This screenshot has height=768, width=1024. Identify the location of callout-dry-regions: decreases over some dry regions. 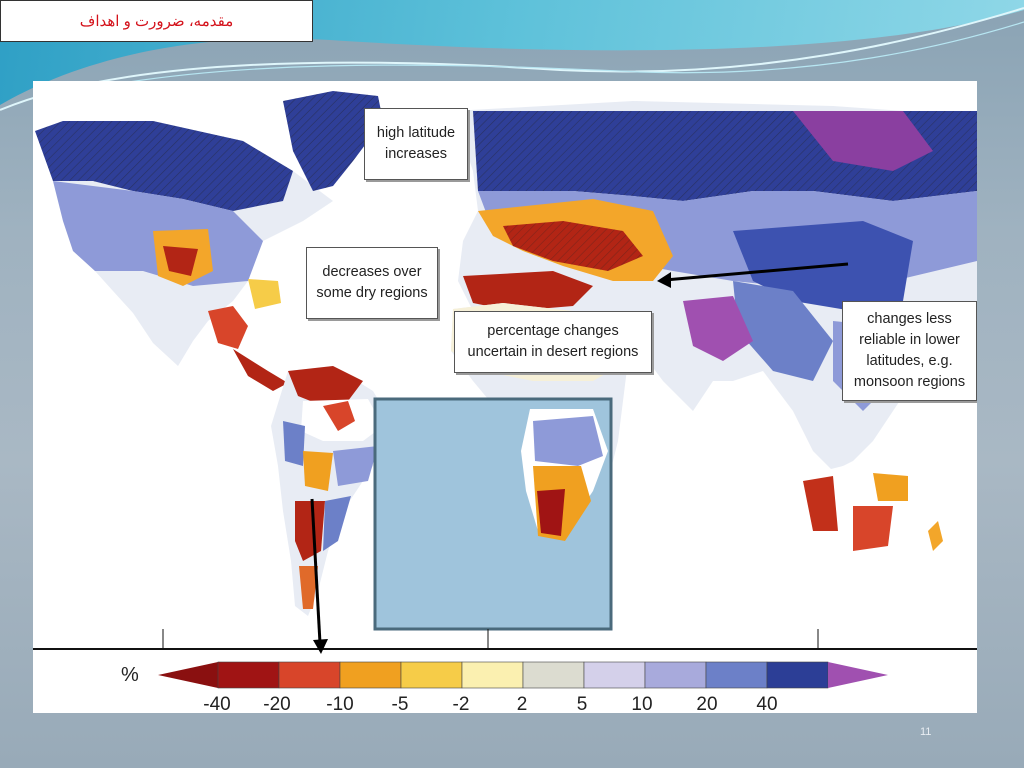
(372, 283).